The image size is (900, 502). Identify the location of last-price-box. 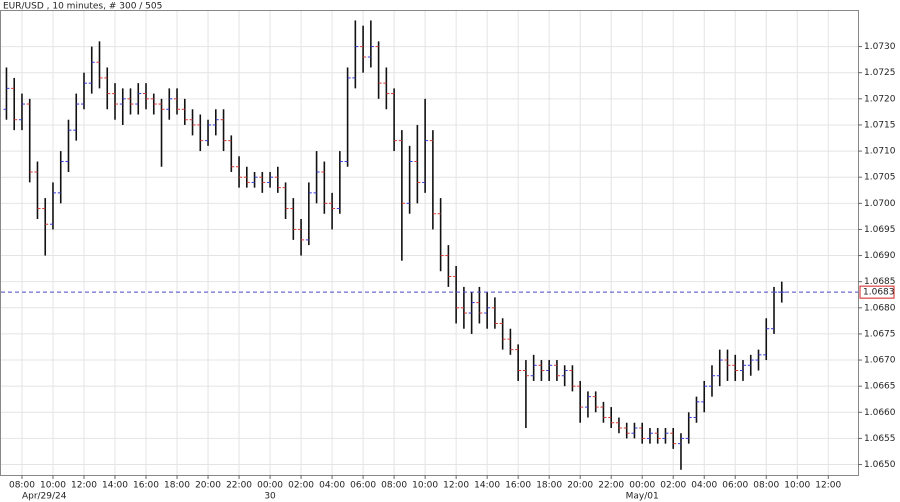
(877, 292).